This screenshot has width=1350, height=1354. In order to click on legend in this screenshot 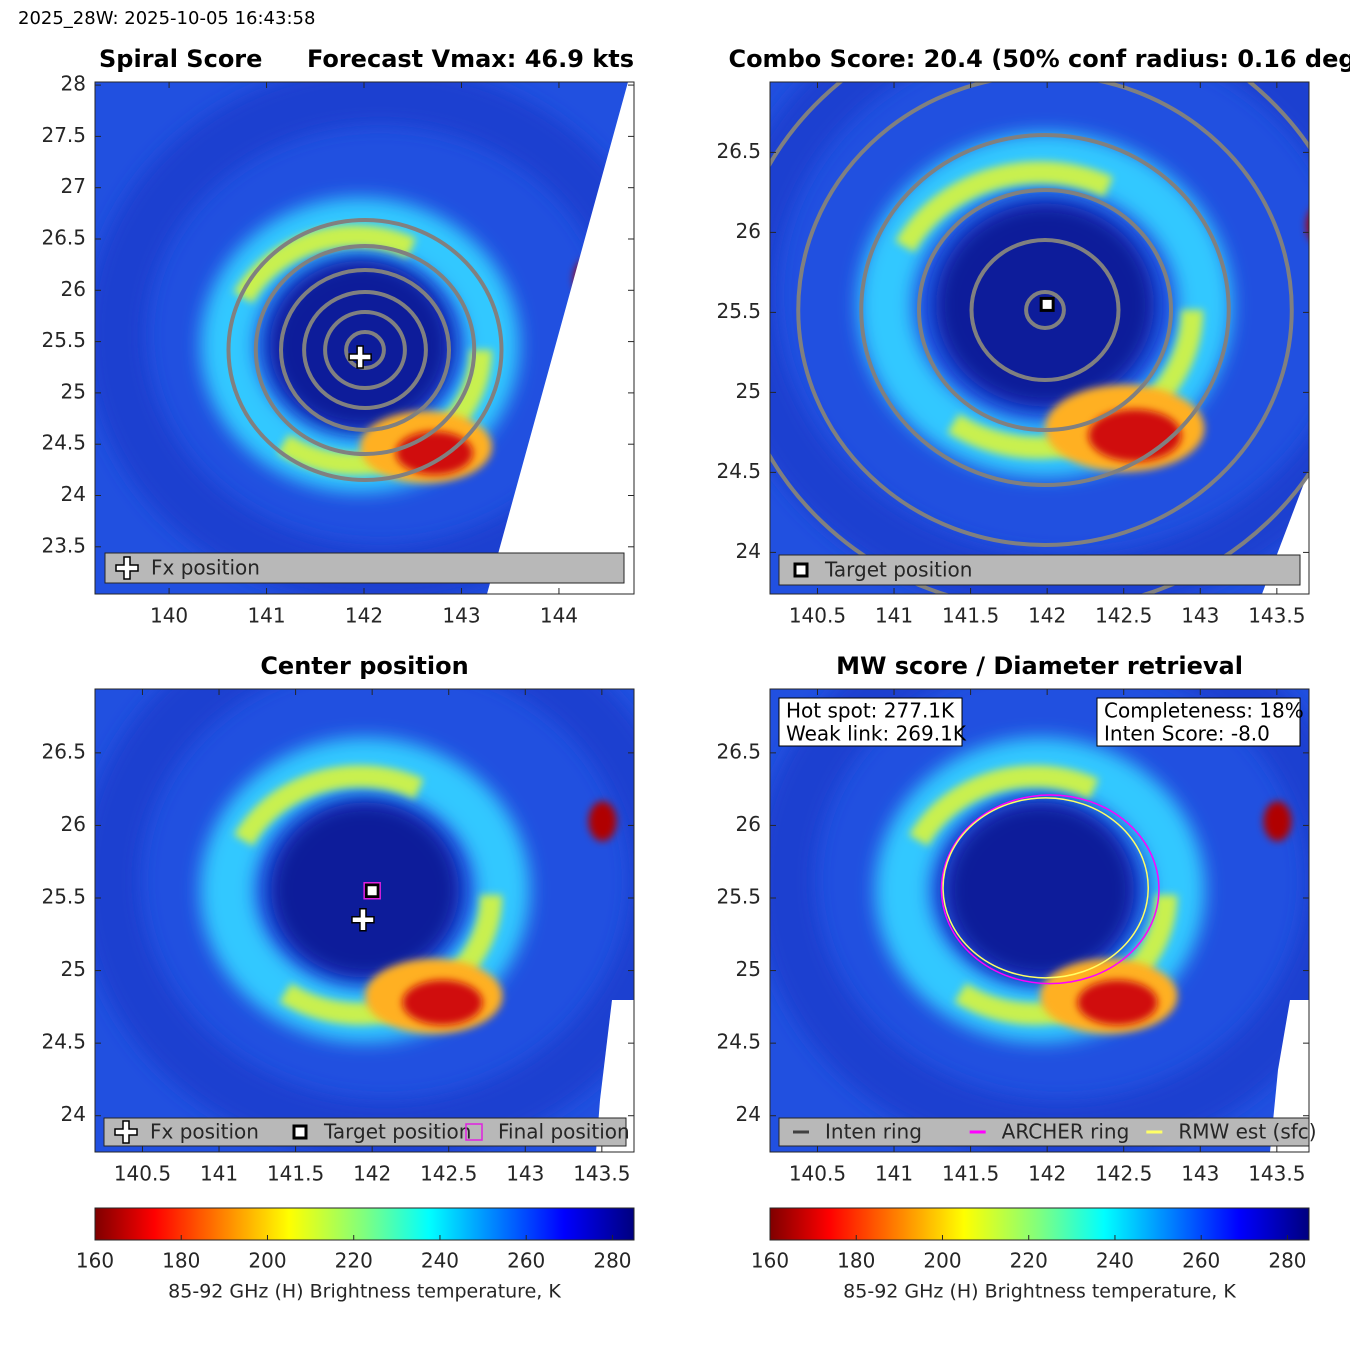, I will do `click(1039, 570)`.